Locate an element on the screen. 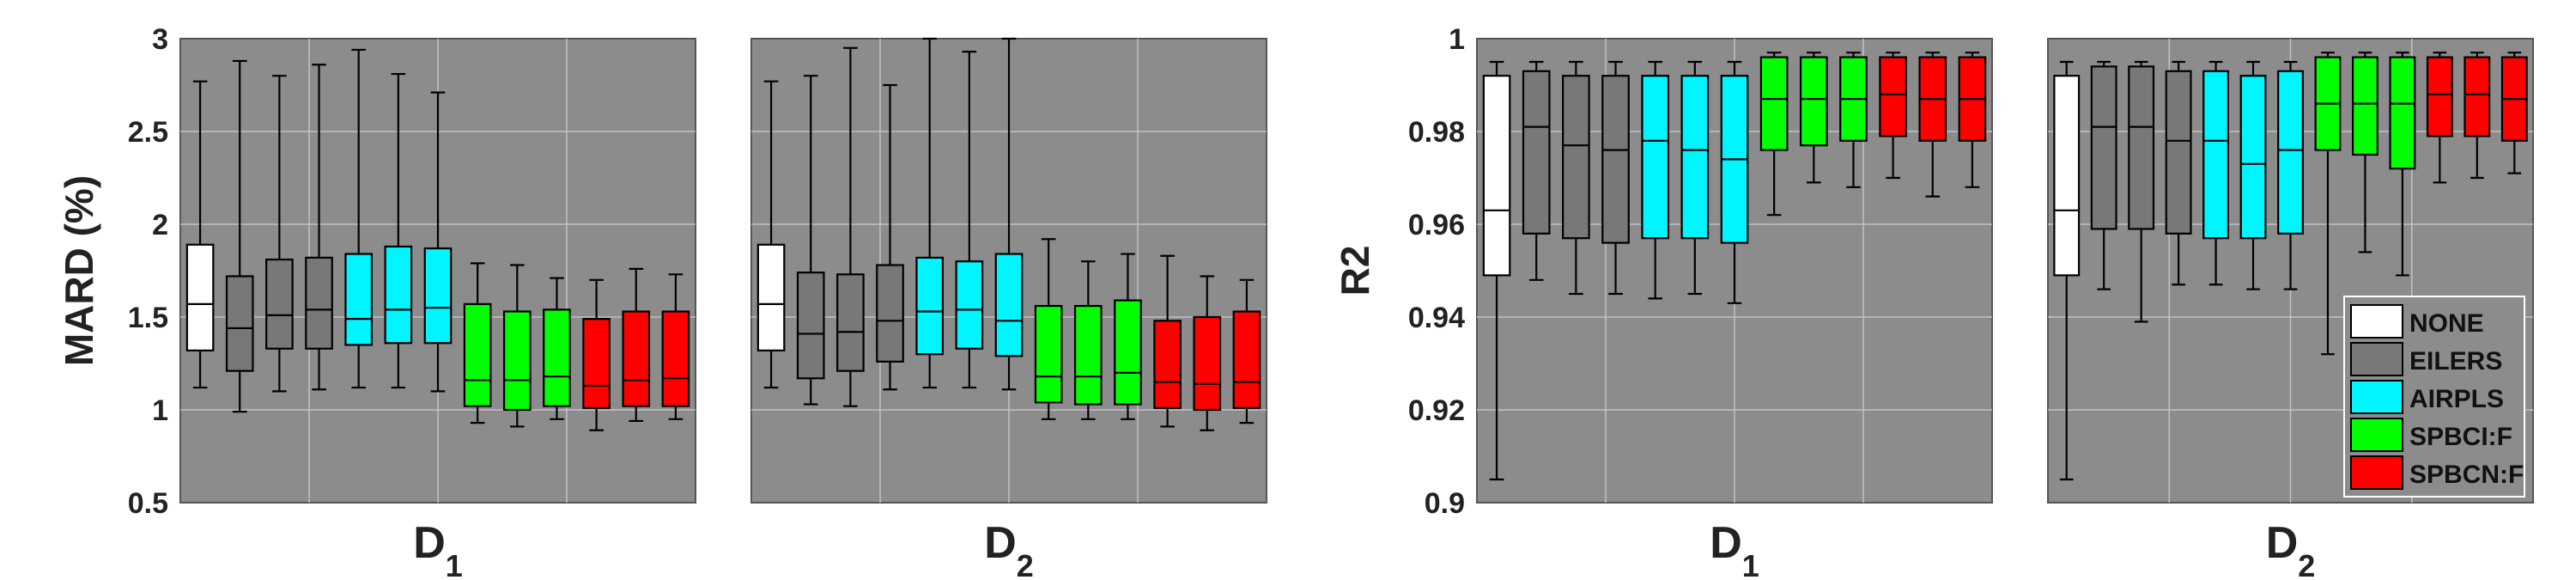  legend-item: AIRPLS is located at coordinates (2427, 397).